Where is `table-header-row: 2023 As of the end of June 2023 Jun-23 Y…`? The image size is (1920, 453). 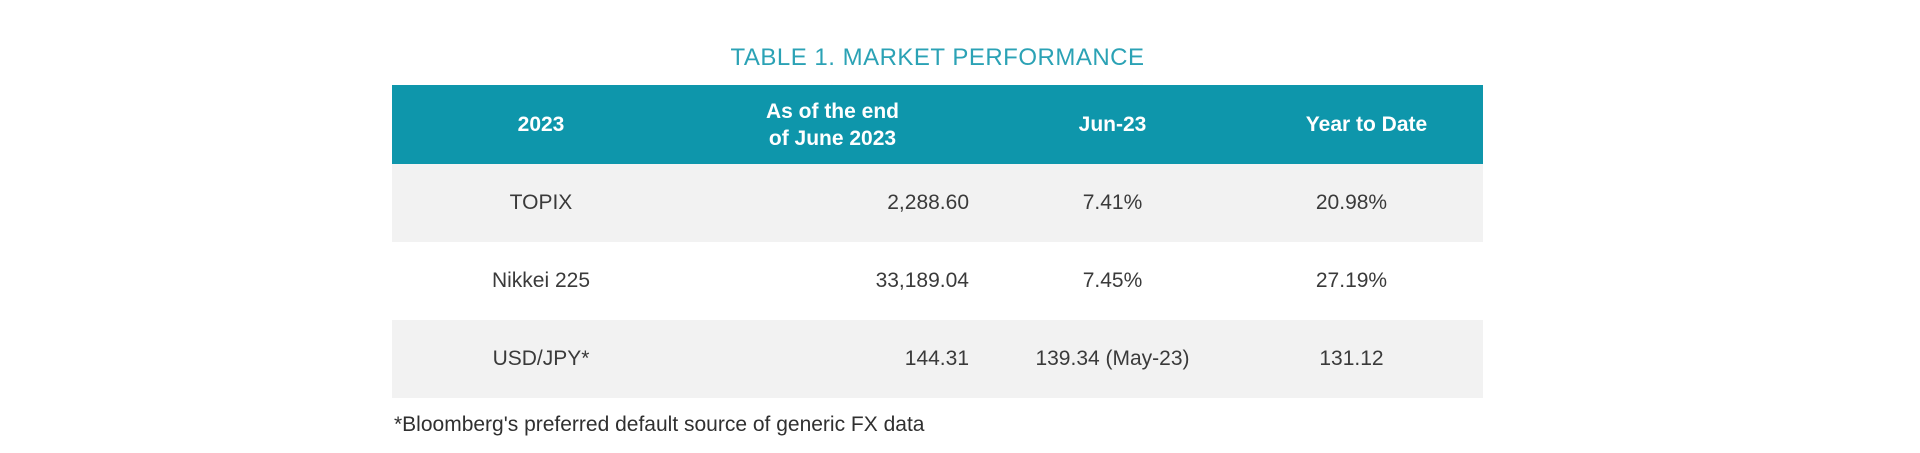
table-header-row: 2023 As of the end of June 2023 Jun-23 Y… is located at coordinates (937, 124).